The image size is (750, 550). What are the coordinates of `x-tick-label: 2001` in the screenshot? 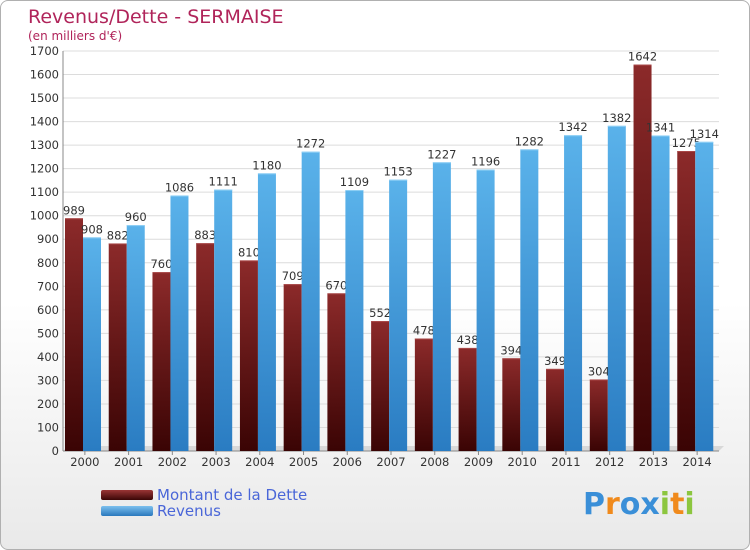 It's located at (128, 462).